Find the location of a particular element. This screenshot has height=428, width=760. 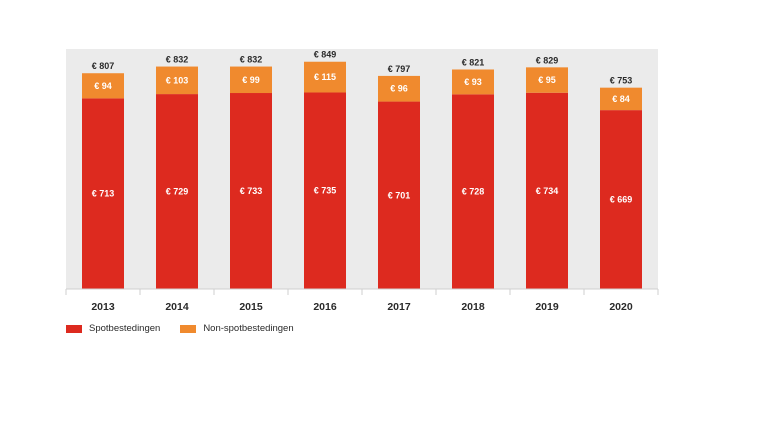

bar-spot-2019 is located at coordinates (547, 190).